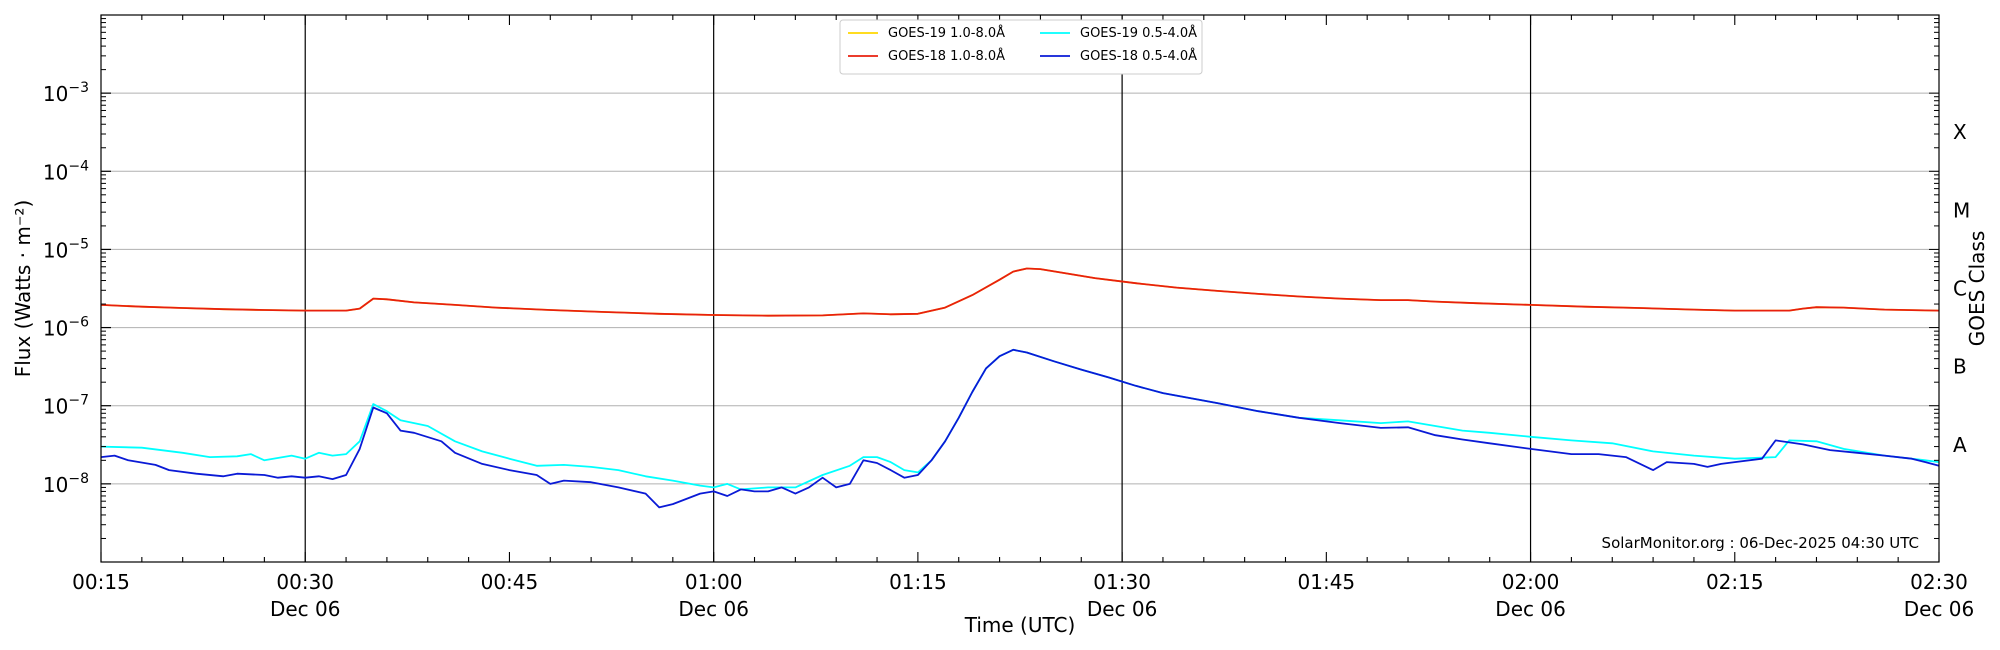 This screenshot has height=650, width=2000. I want to click on y-tick-label: 10⁻⁴, so click(66, 171).